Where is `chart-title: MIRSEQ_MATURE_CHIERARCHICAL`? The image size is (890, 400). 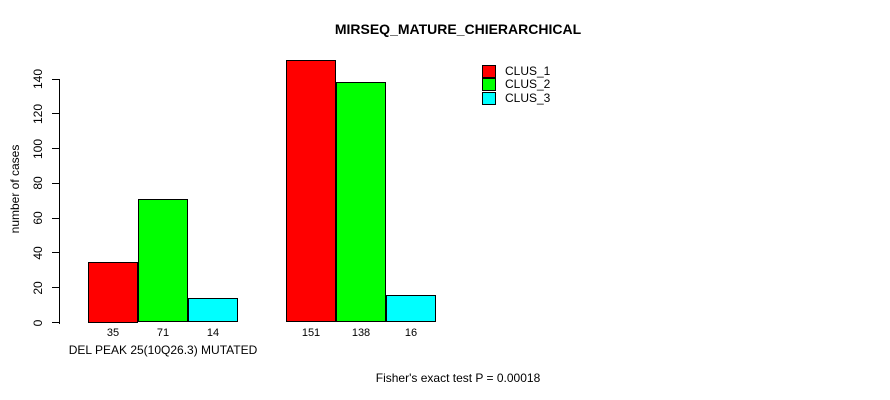
chart-title: MIRSEQ_MATURE_CHIERARCHICAL is located at coordinates (458, 29).